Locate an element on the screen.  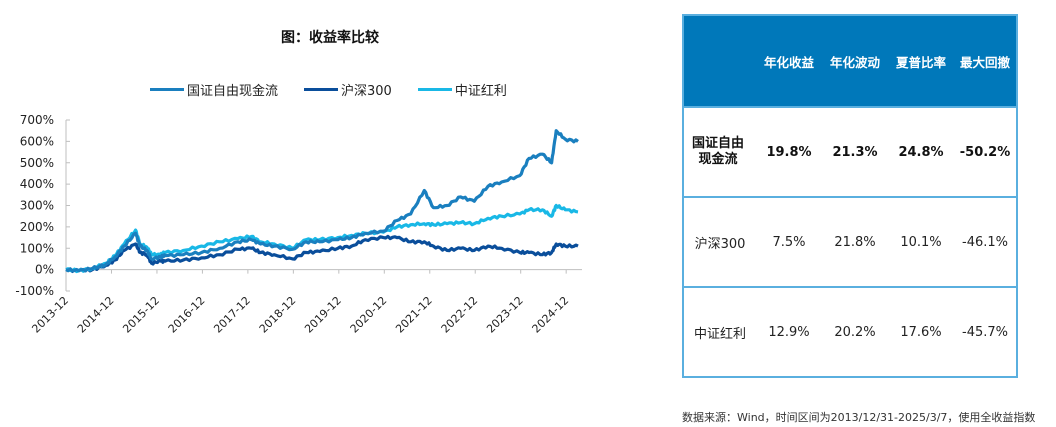
cell-max-drawdown: -50.2% is located at coordinates (985, 152).